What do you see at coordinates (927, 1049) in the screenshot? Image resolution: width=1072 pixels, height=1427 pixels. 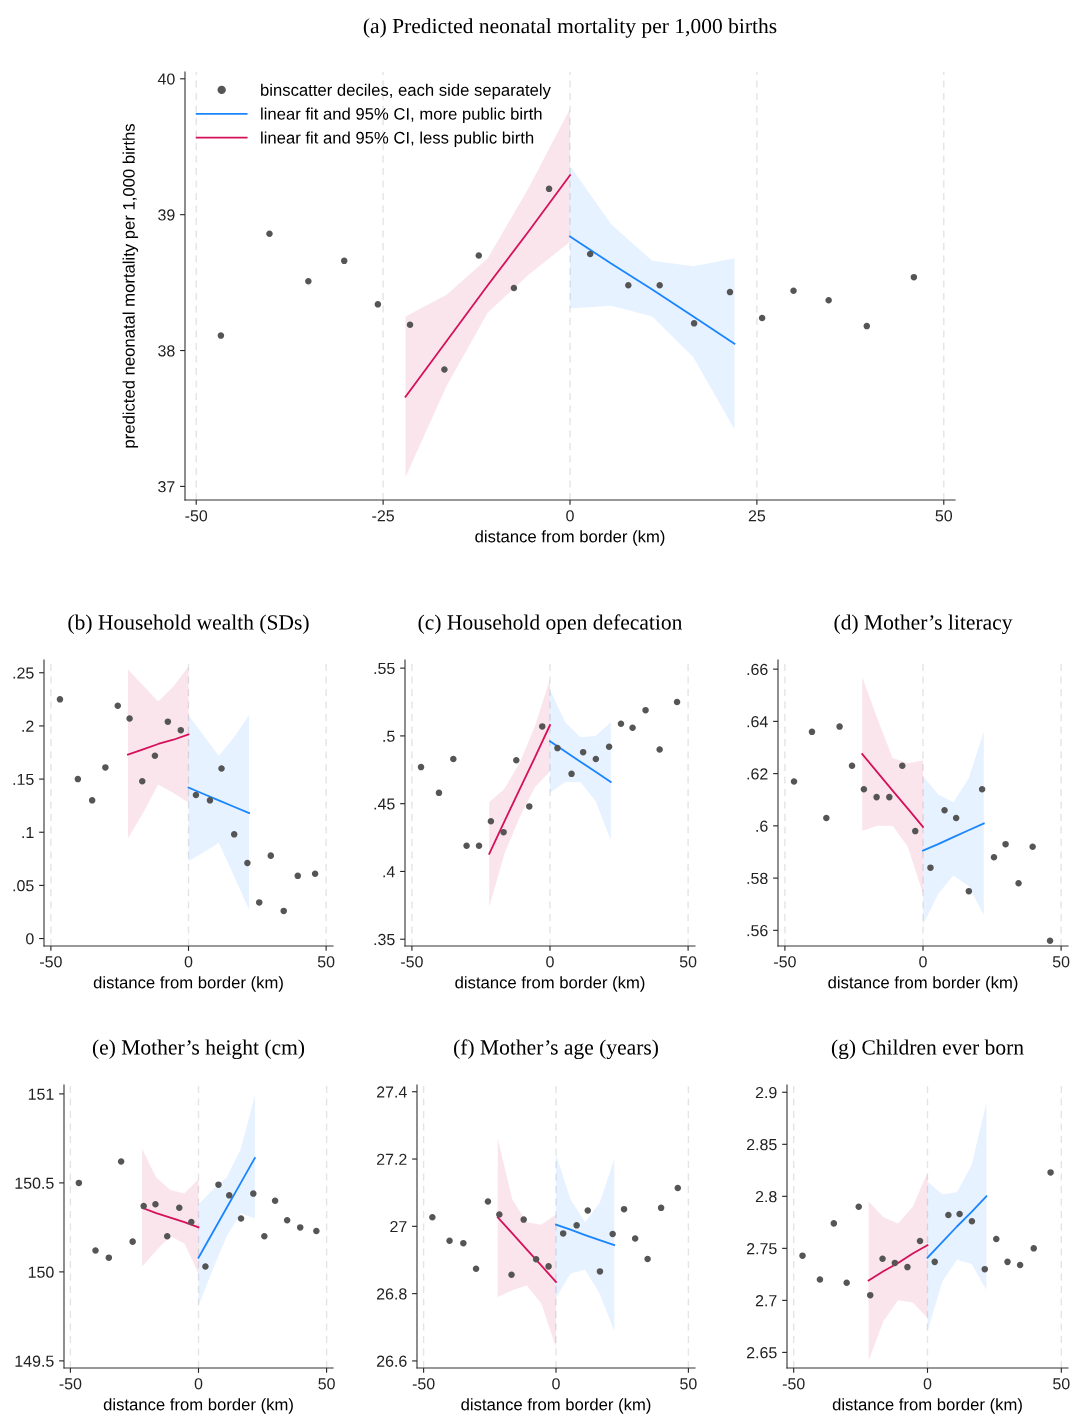 I see `chart-title: (g) Children ever born` at bounding box center [927, 1049].